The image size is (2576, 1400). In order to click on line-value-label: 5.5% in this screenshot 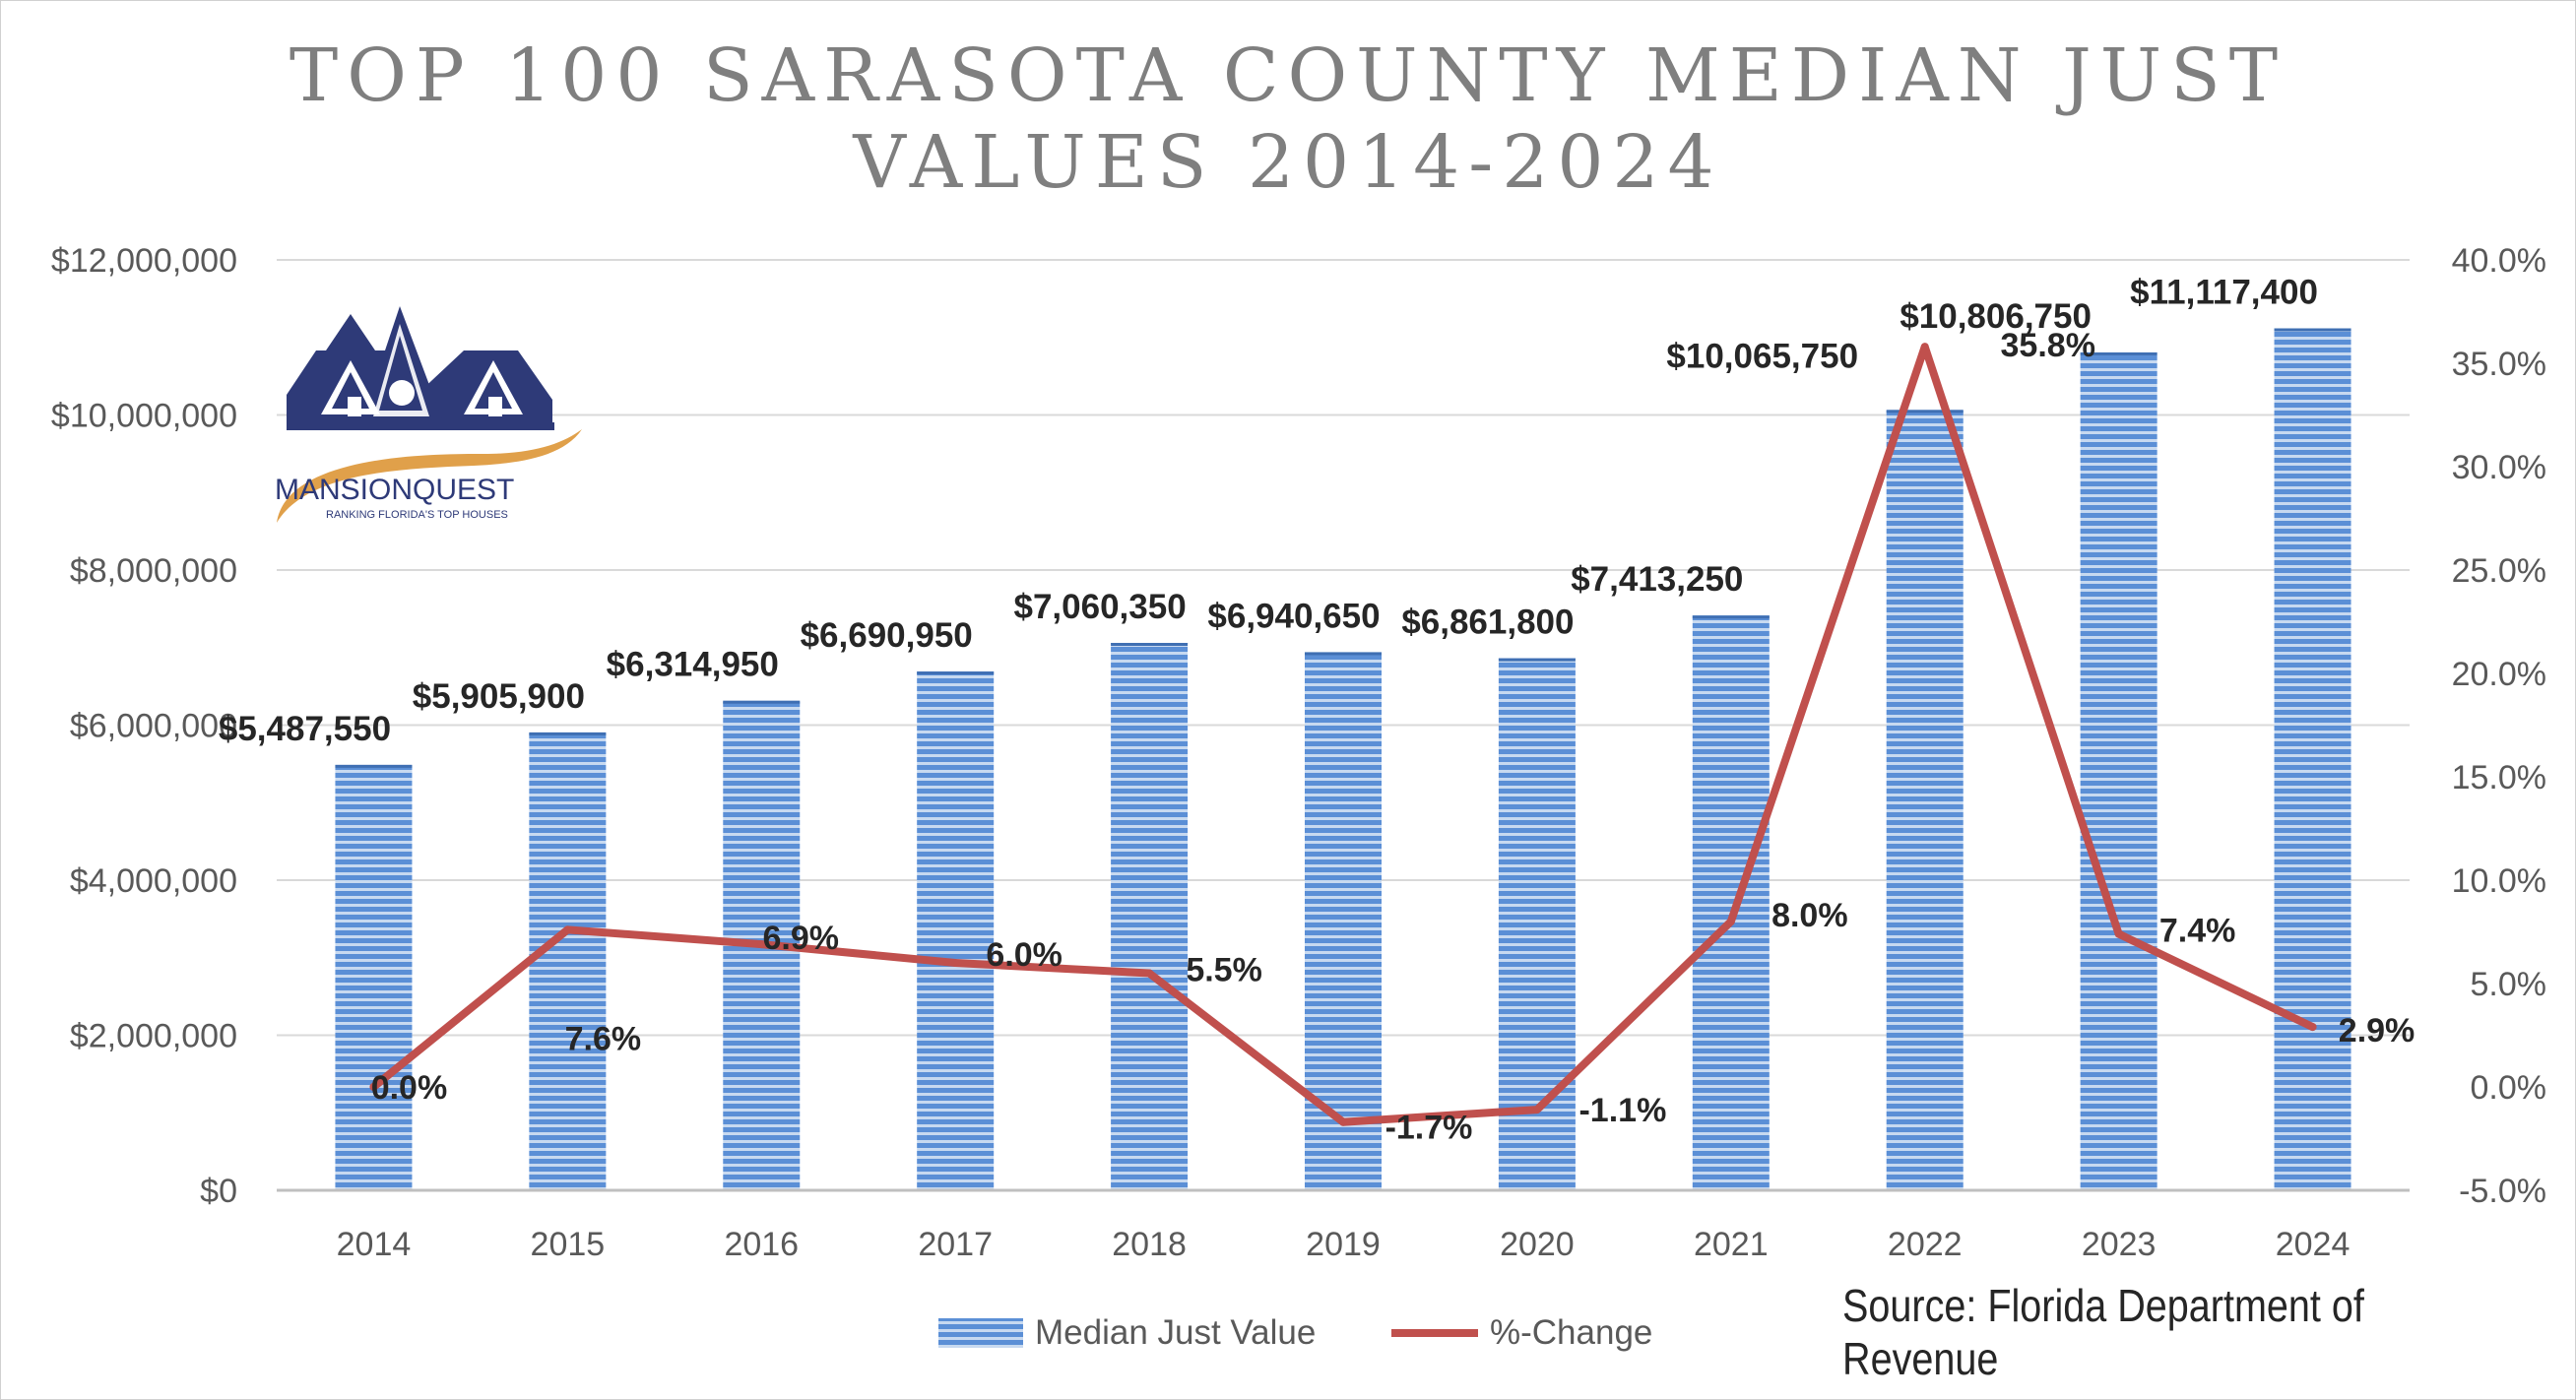, I will do `click(1224, 971)`.